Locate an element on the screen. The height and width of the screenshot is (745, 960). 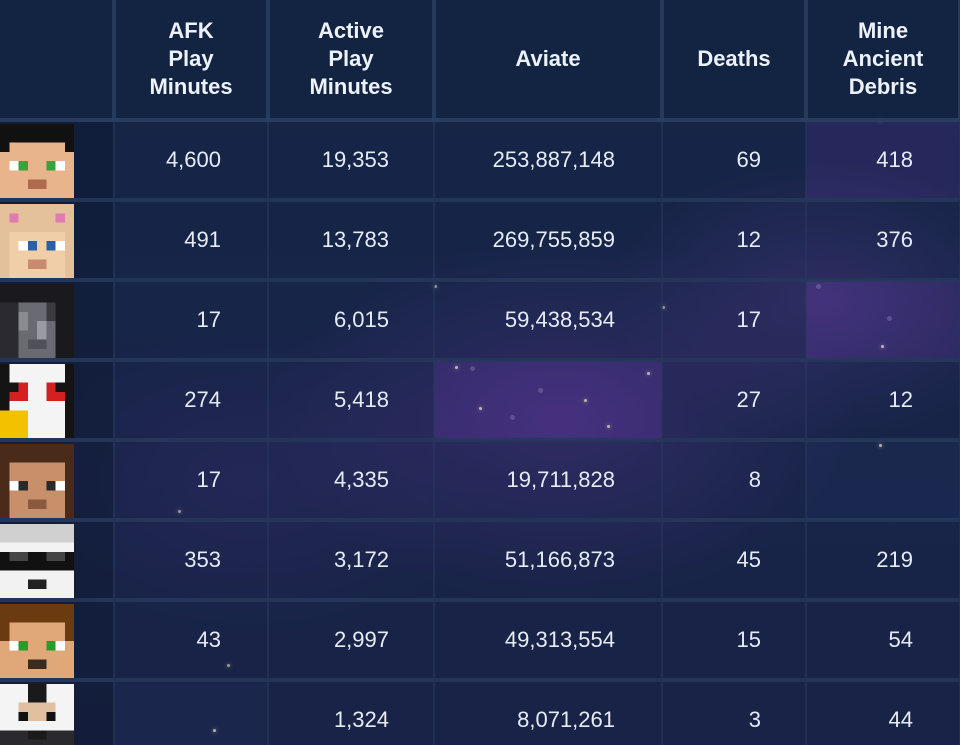
table-row: 43 2,997 49,313,554 15 54 is located at coordinates (480, 641).